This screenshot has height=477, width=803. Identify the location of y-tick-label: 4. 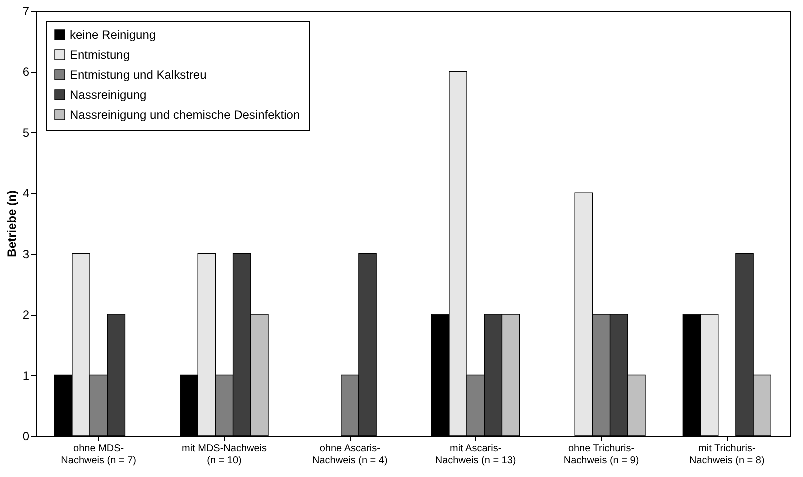
(26, 193).